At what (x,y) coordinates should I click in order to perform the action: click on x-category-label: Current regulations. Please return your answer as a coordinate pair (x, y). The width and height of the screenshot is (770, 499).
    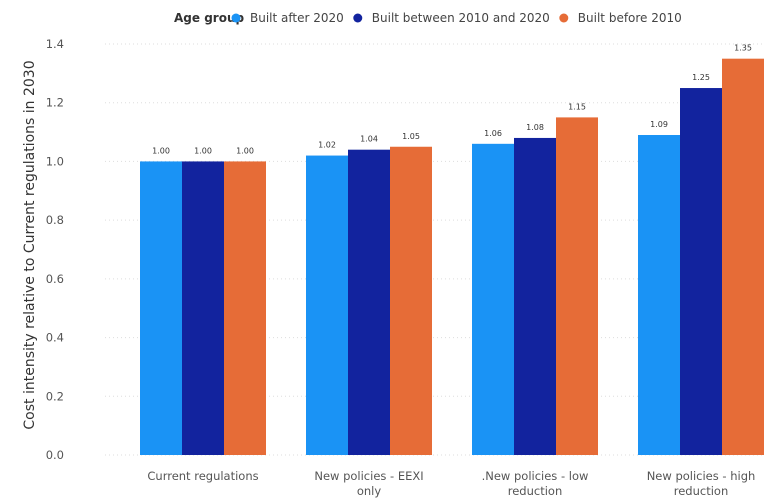
    Looking at the image, I should click on (202, 476).